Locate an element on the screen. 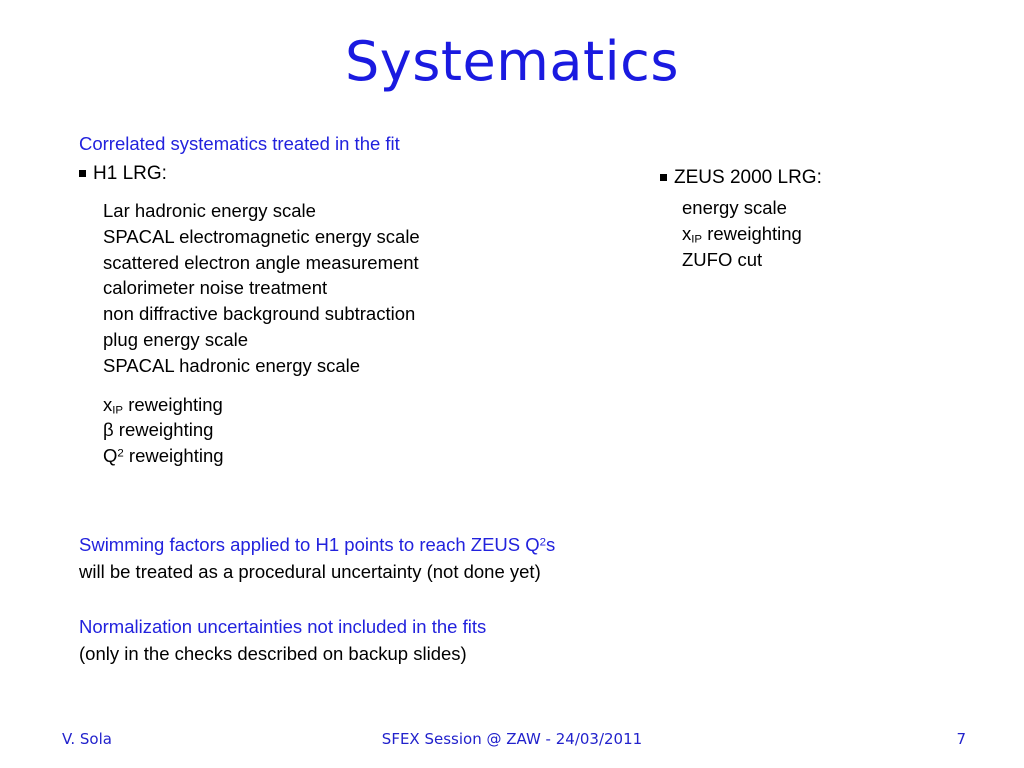  footer-author: V. Sola is located at coordinates (87, 739).